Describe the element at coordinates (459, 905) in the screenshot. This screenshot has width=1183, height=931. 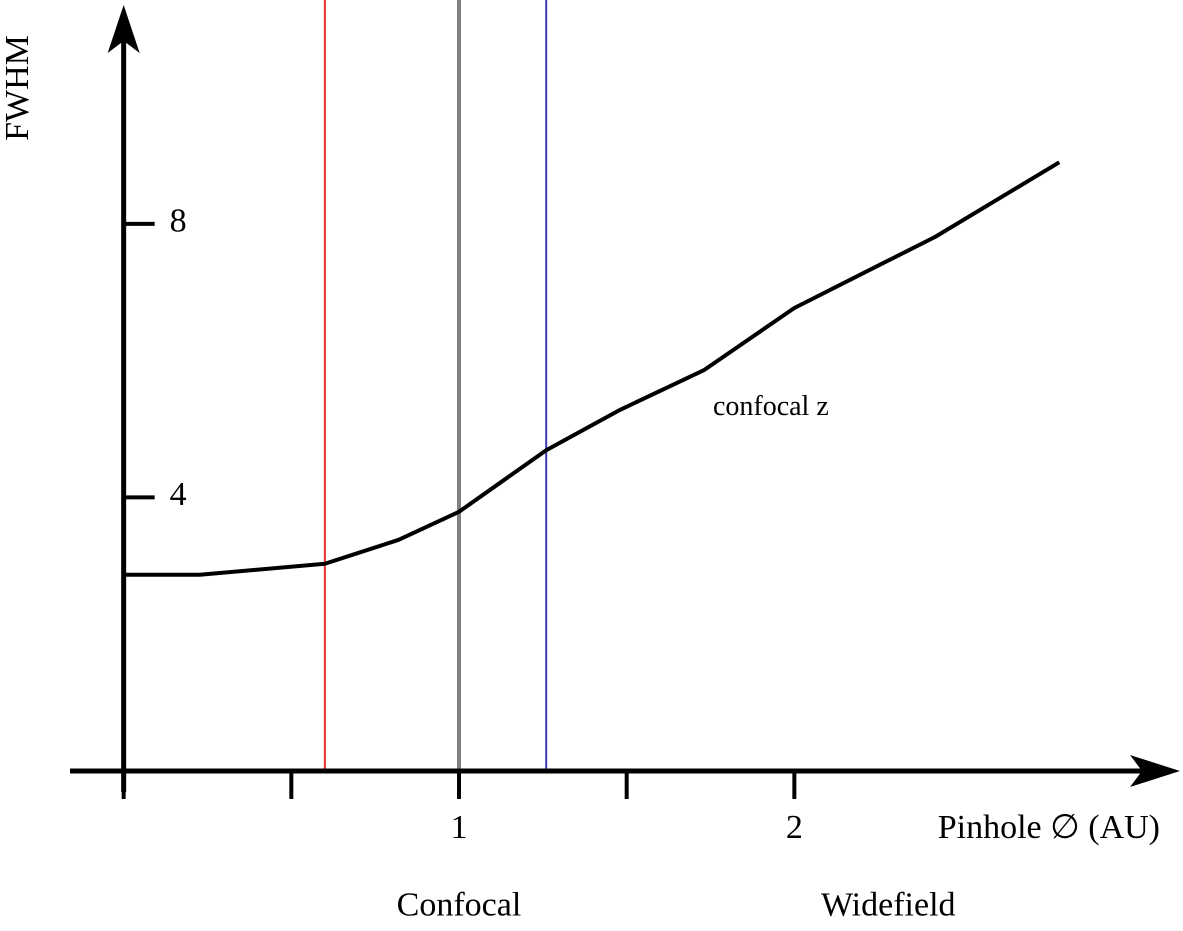
I see `annotation: Confocal` at that location.